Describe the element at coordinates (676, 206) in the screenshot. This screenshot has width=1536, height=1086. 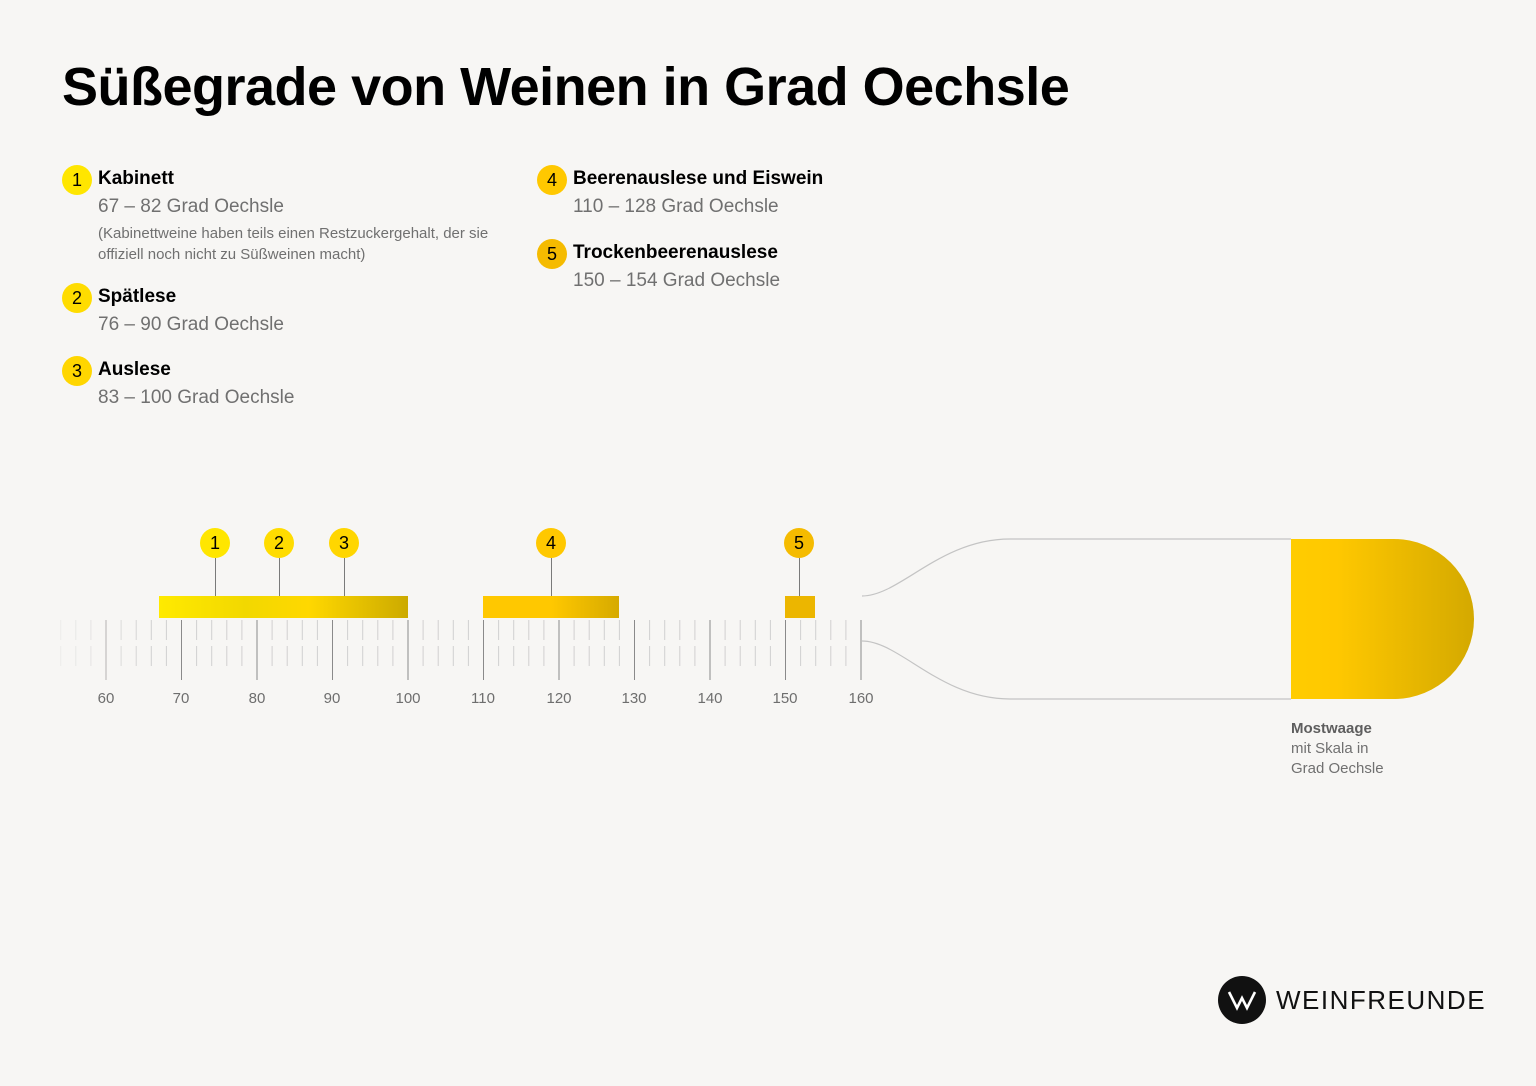
I see `legend-range: 110 – 128 Grad Oechsle` at that location.